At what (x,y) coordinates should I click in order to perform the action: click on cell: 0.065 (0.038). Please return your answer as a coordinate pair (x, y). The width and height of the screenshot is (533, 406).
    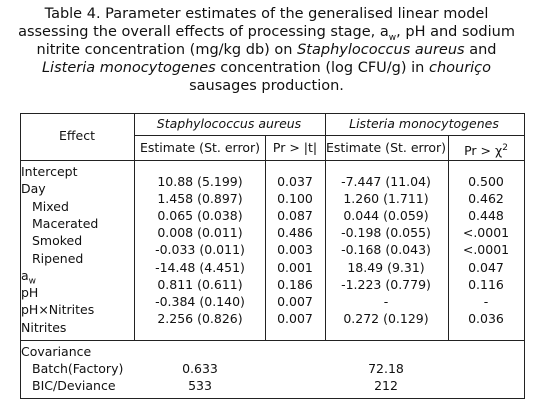
    Looking at the image, I should click on (200, 216).